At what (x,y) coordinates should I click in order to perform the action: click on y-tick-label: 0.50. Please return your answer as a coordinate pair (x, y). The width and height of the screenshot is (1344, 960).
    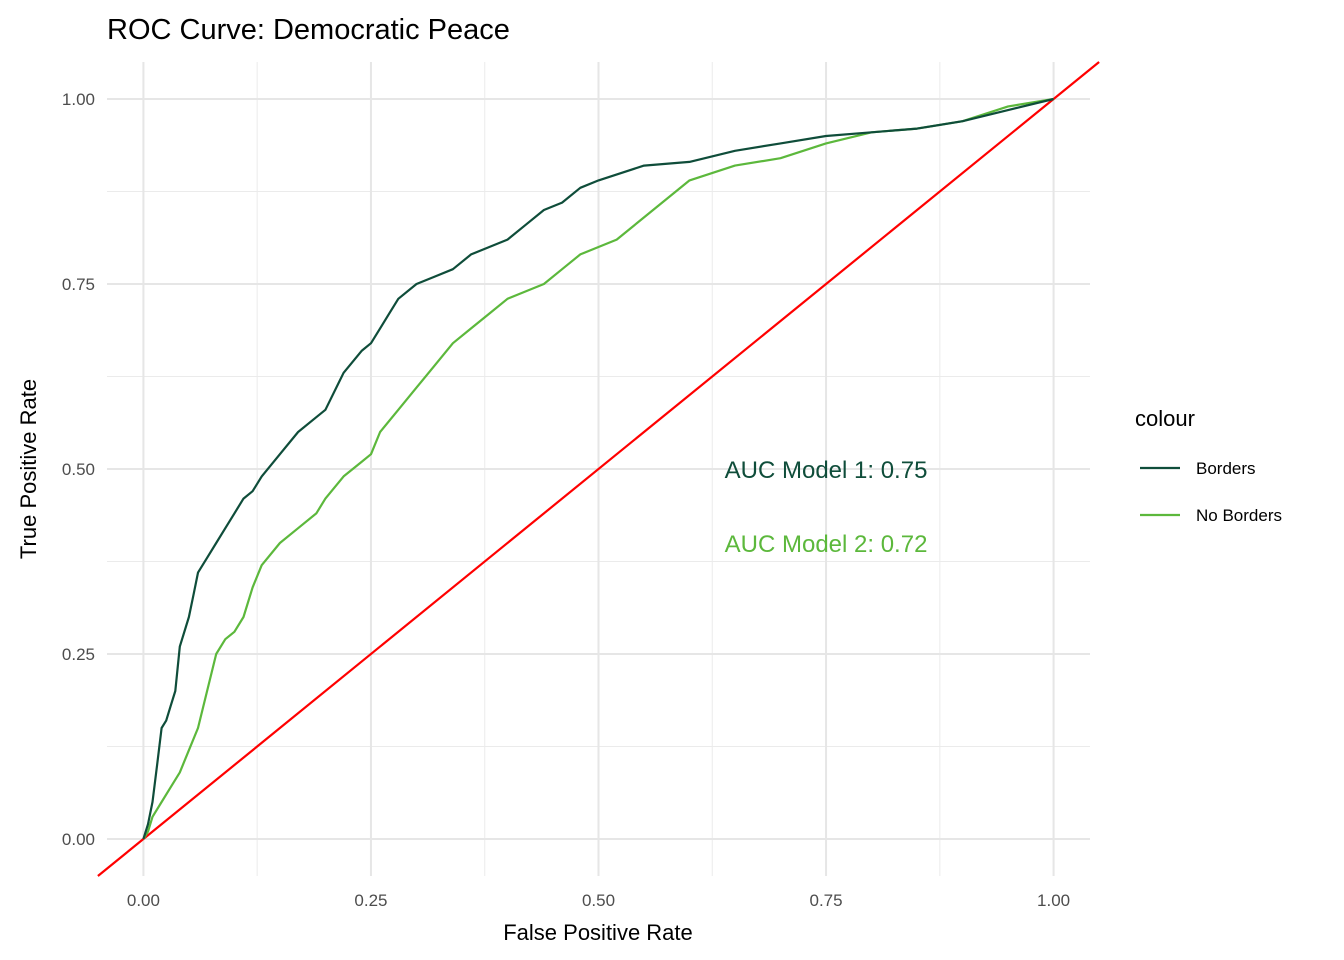
    Looking at the image, I should click on (78, 469).